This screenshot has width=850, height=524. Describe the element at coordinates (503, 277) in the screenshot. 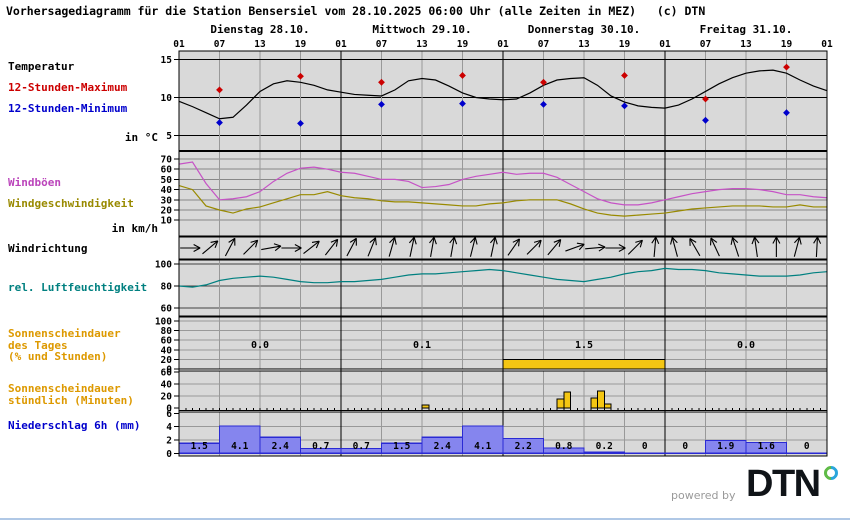

I see `series-rel. Luftfeuchtigkeit` at that location.